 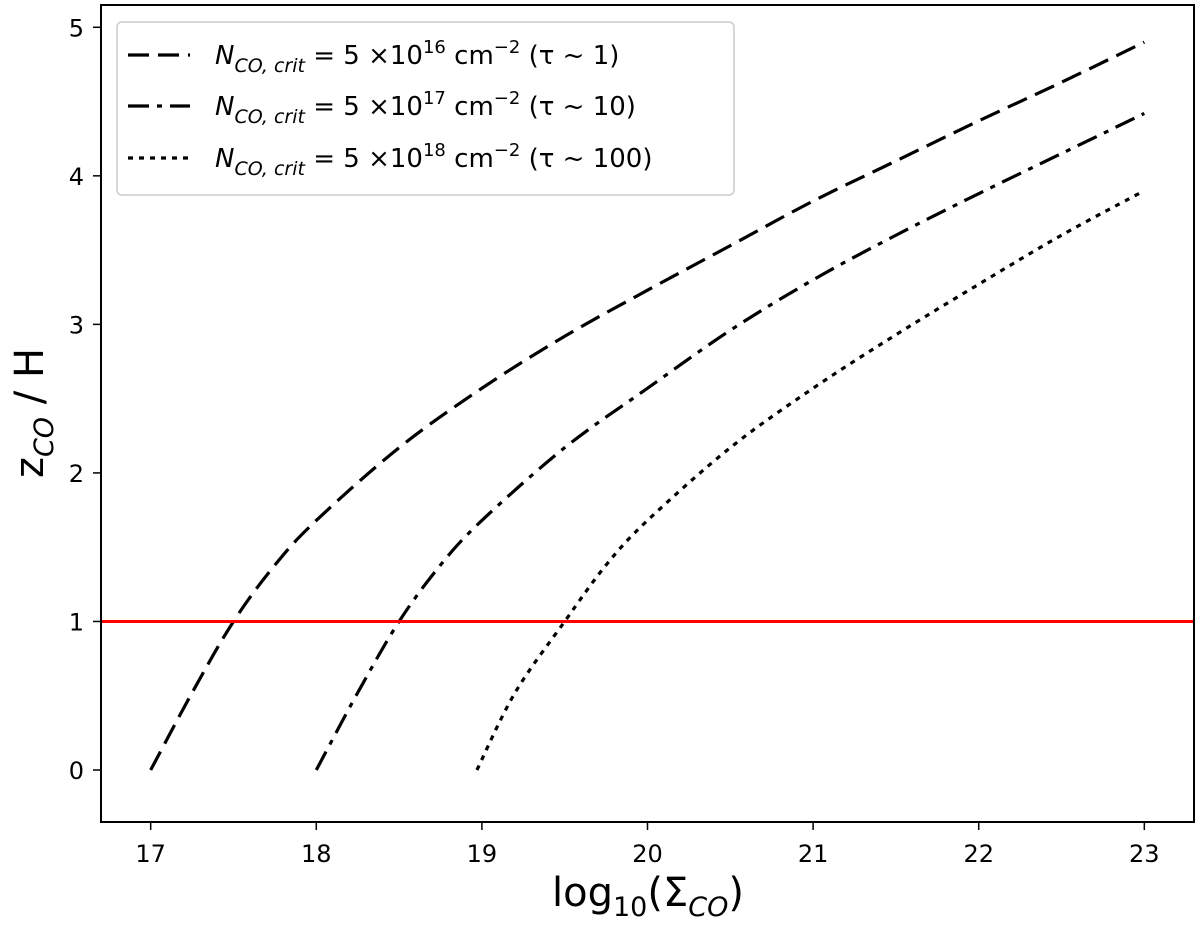 What do you see at coordinates (76, 177) in the screenshot?
I see `y-tick-label: 4` at bounding box center [76, 177].